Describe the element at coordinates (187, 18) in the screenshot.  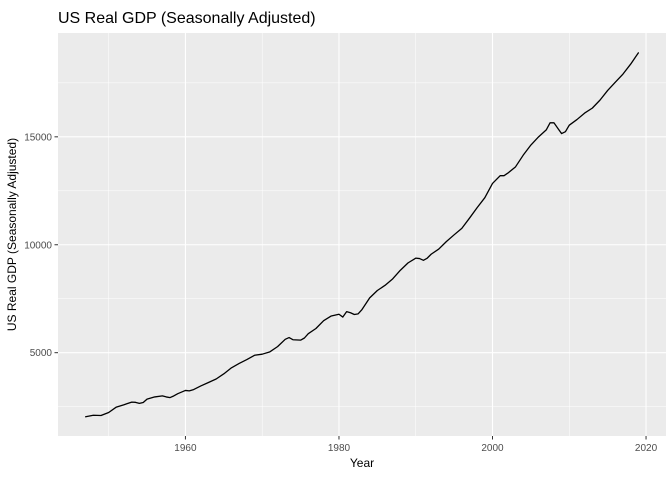
I see `chart-title: US Real GDP (Seasonally Adjusted)` at that location.